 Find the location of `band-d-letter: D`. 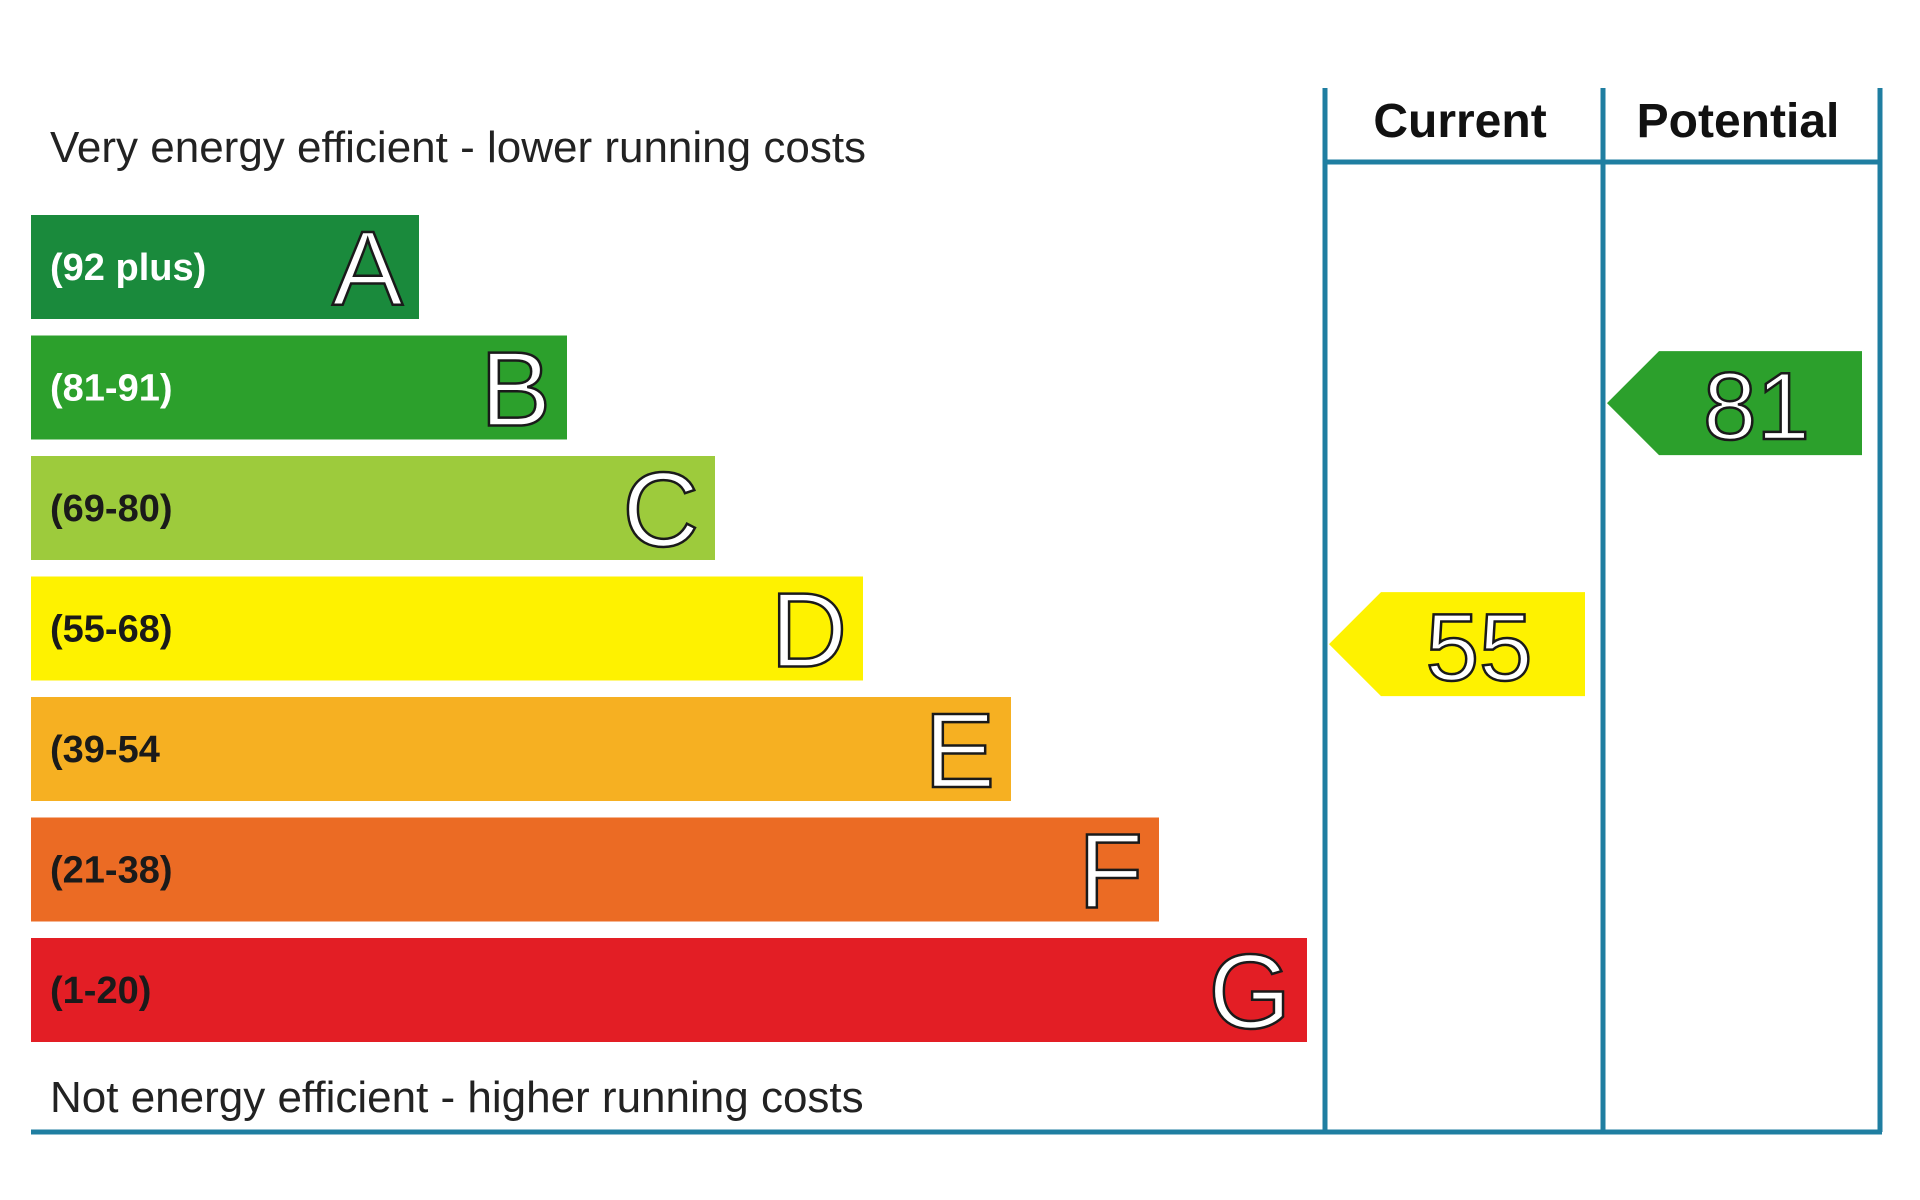

band-d-letter: D is located at coordinates (808, 631).